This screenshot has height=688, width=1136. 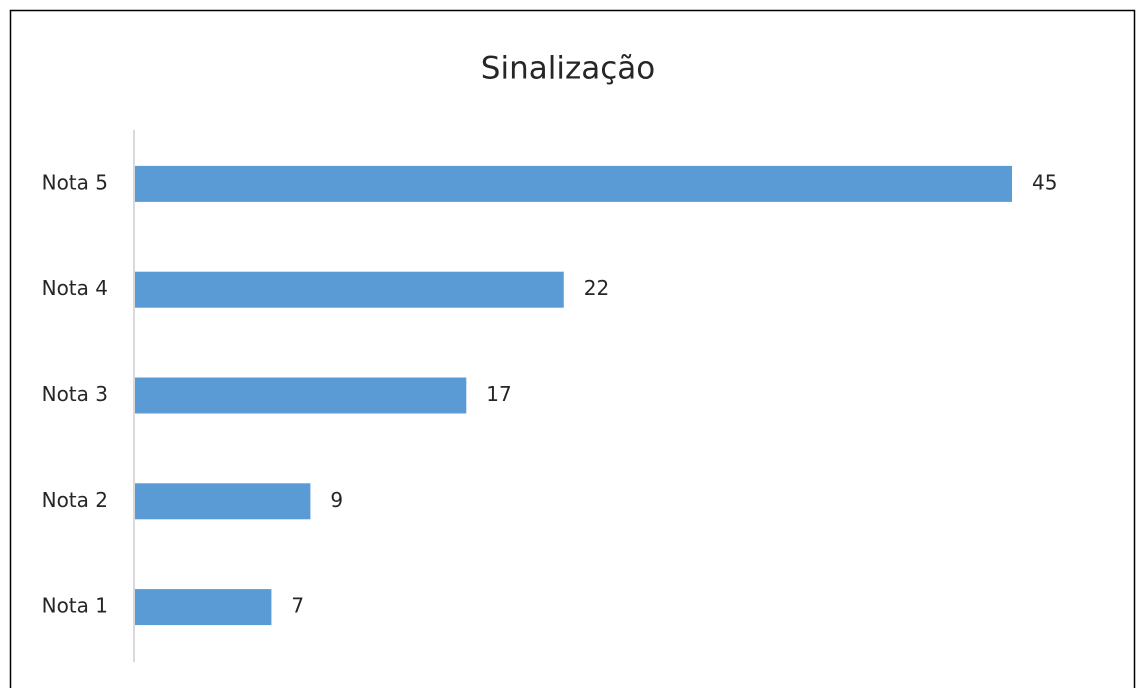 I want to click on y-tick-label: Nota 1, so click(x=75, y=606).